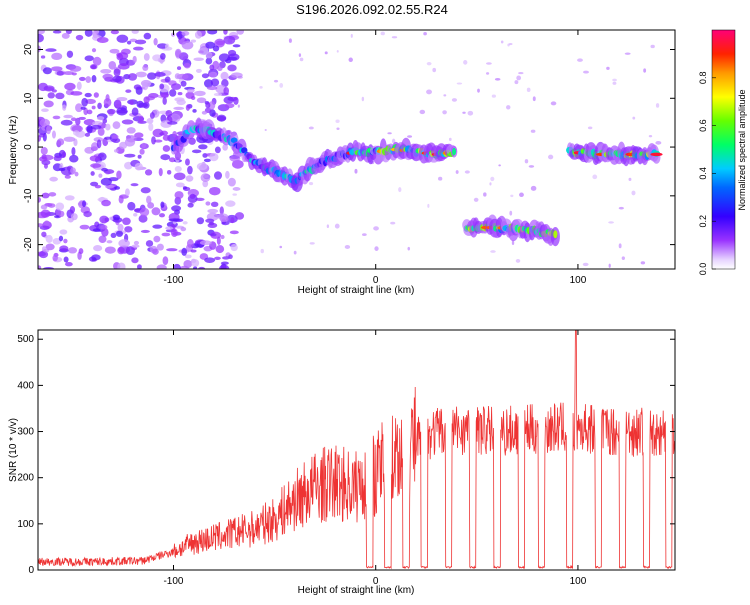 The image size is (750, 605). Describe the element at coordinates (703, 78) in the screenshot. I see `colorbar-tick-label: 0.8` at that location.